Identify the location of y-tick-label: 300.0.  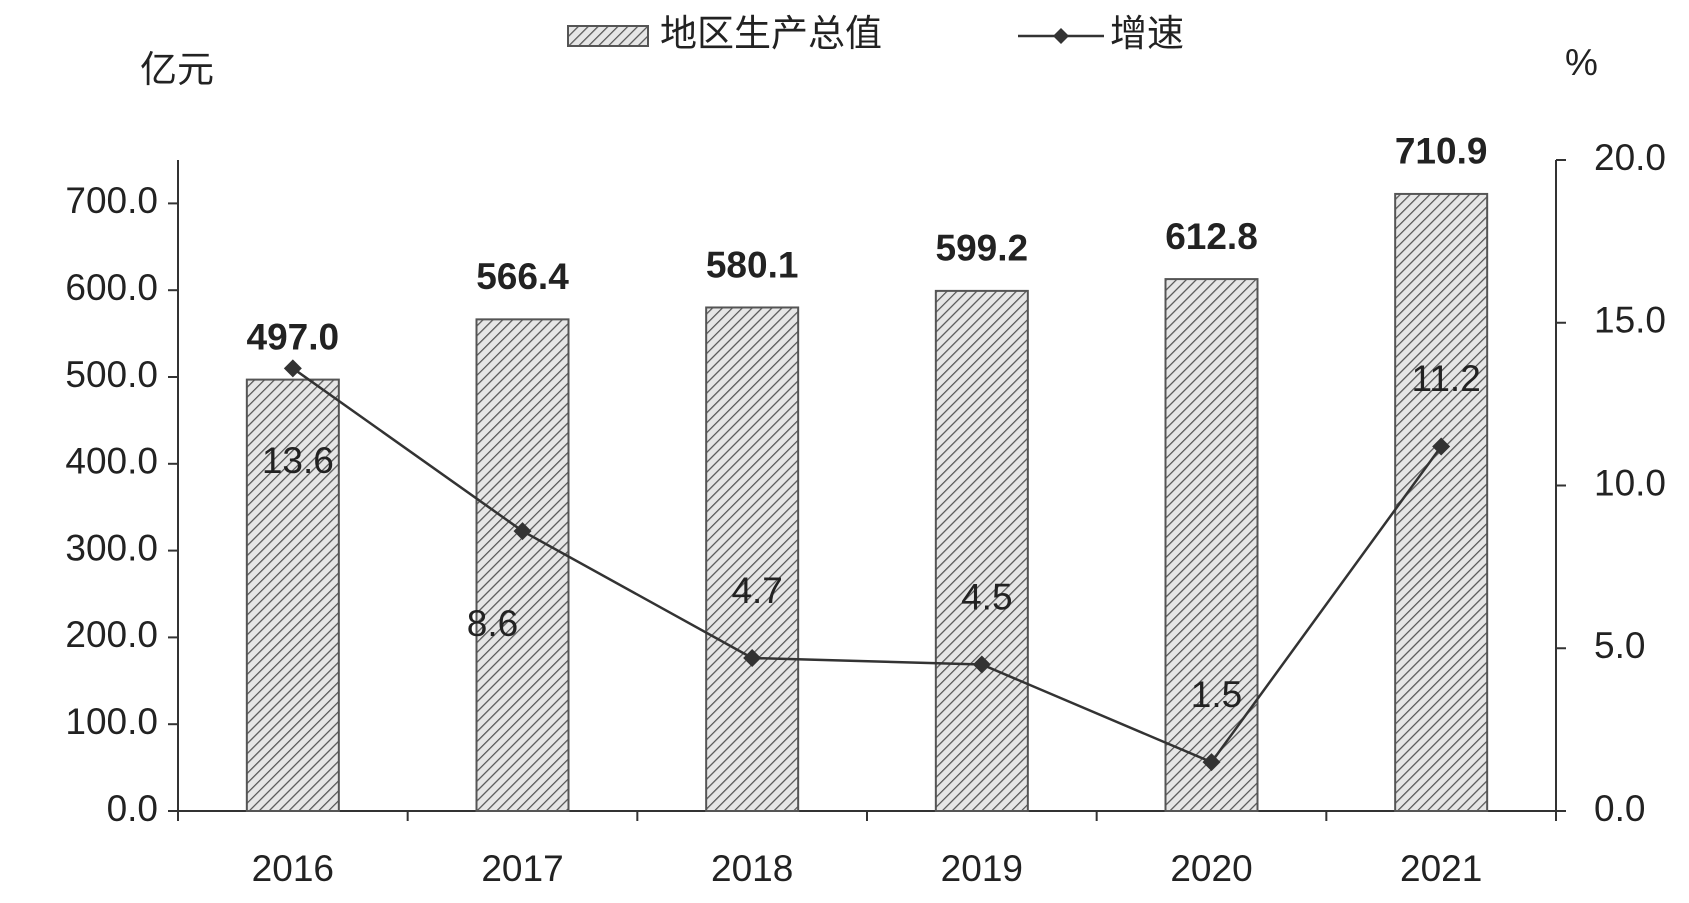
(111, 547).